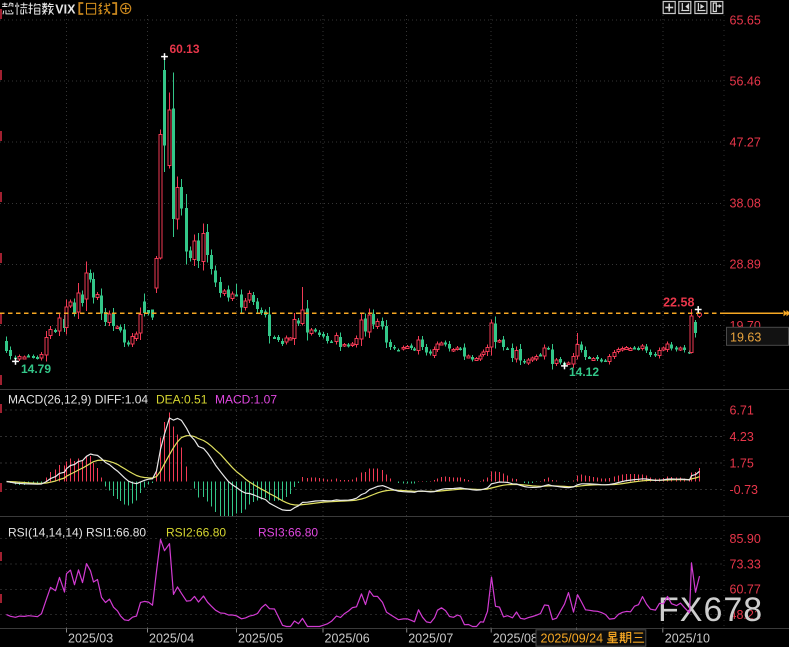  What do you see at coordinates (260, 639) in the screenshot?
I see `svg-text: 2025/05` at bounding box center [260, 639].